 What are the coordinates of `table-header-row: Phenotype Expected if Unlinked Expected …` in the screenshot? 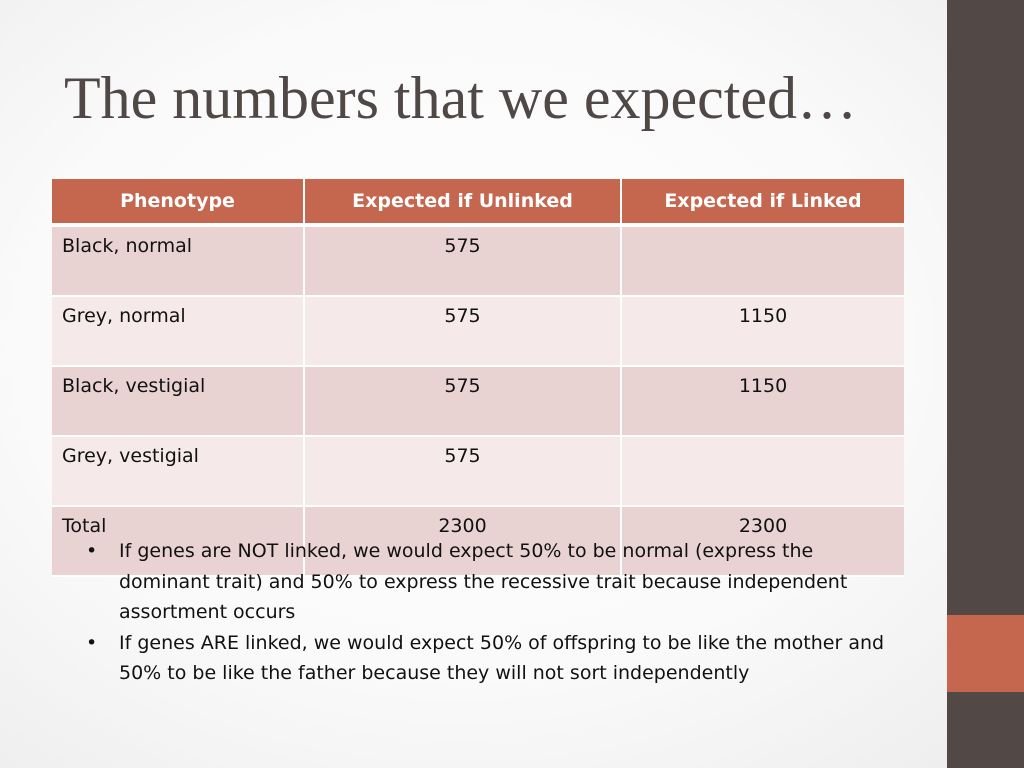 It's located at (478, 203).